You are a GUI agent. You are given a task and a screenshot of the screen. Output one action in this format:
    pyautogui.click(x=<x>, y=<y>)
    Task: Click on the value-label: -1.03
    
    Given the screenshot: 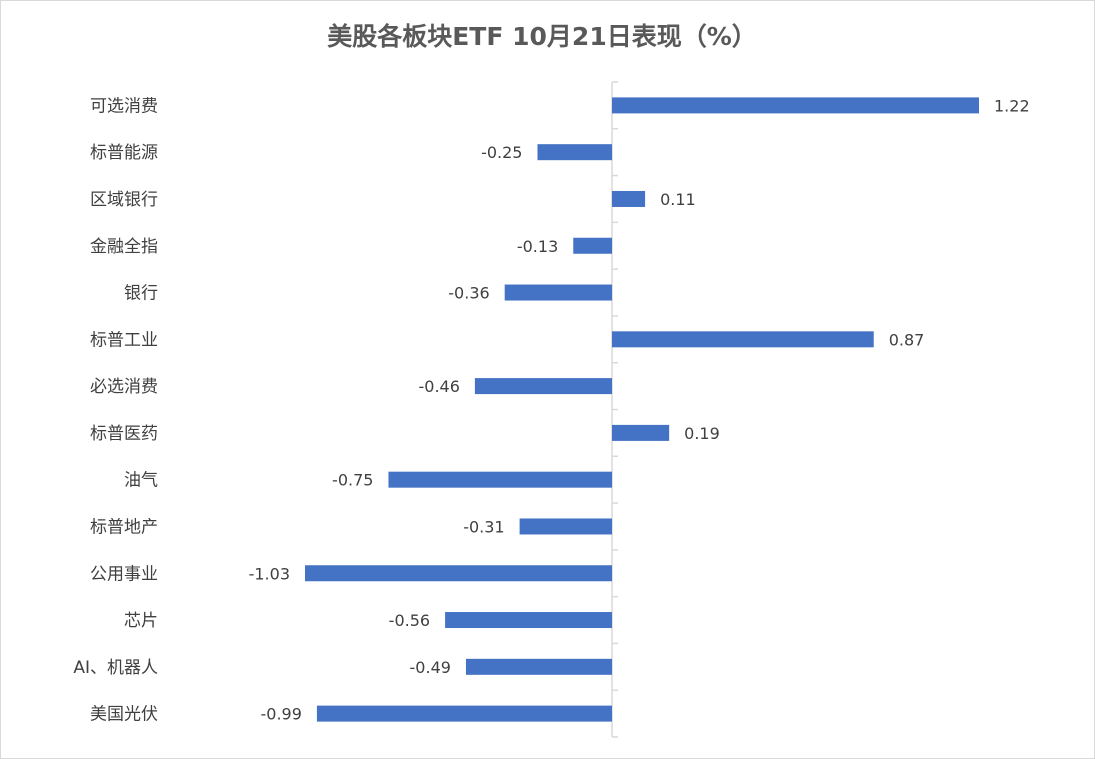 What is the action you would take?
    pyautogui.click(x=269, y=573)
    